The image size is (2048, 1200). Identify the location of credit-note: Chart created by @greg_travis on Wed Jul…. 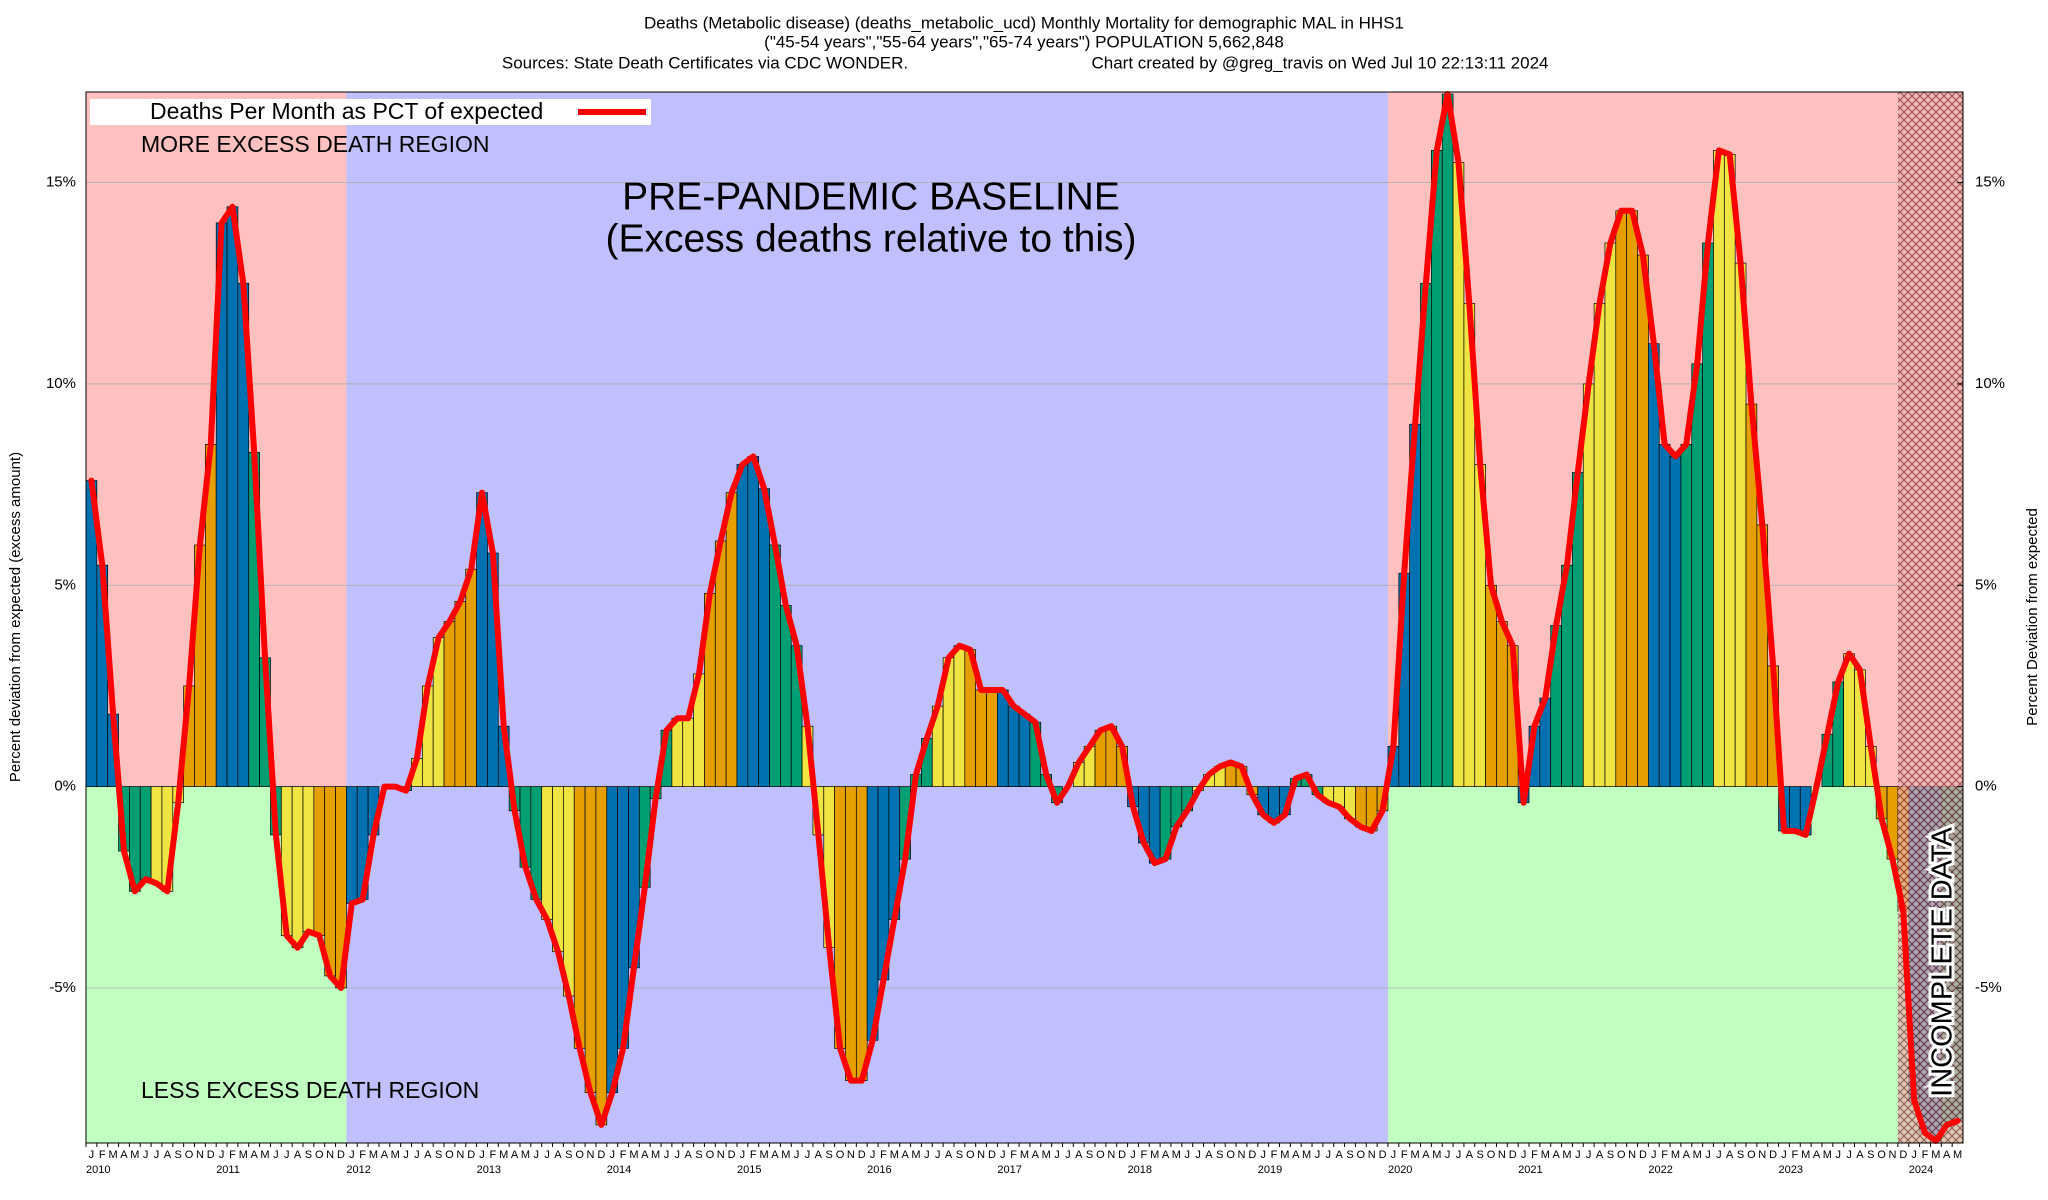
(1319, 62).